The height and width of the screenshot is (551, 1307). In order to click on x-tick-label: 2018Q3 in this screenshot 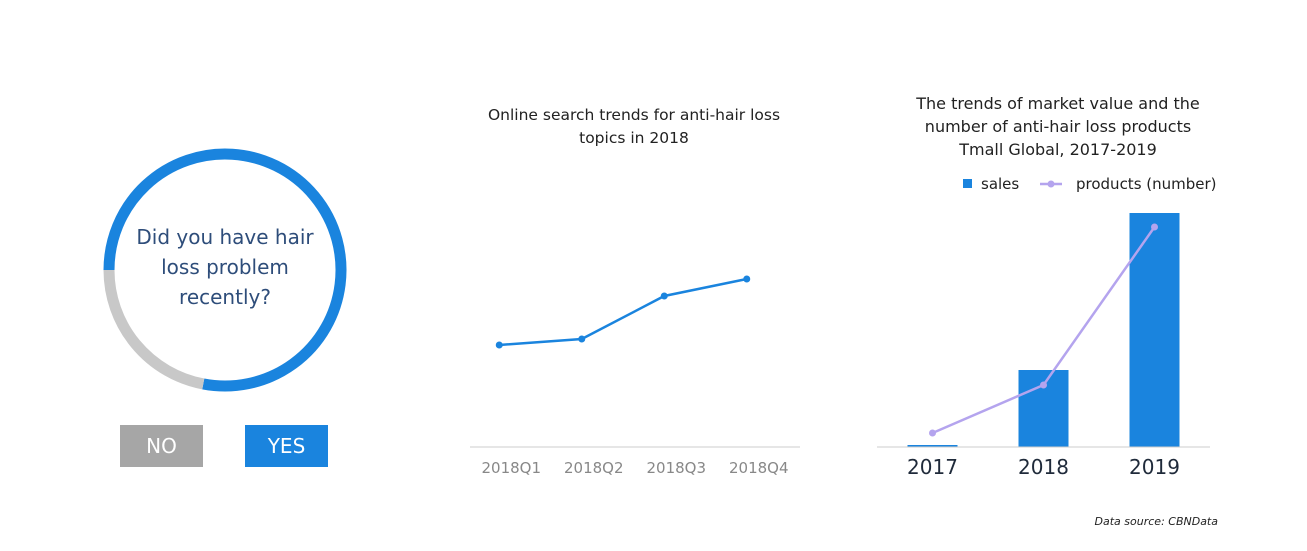, I will do `click(676, 468)`.